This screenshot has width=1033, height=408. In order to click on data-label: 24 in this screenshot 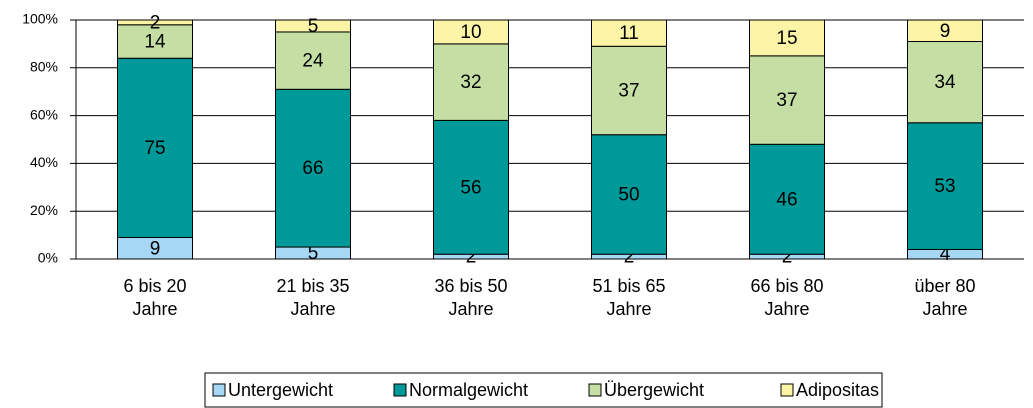, I will do `click(313, 61)`.